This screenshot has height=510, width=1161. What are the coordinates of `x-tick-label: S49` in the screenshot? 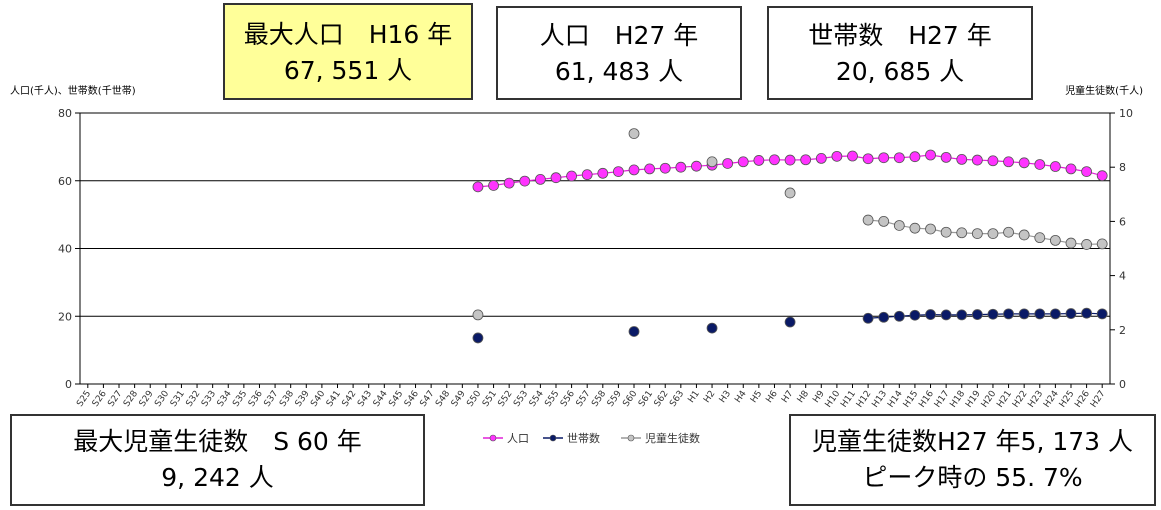 It's located at (459, 399).